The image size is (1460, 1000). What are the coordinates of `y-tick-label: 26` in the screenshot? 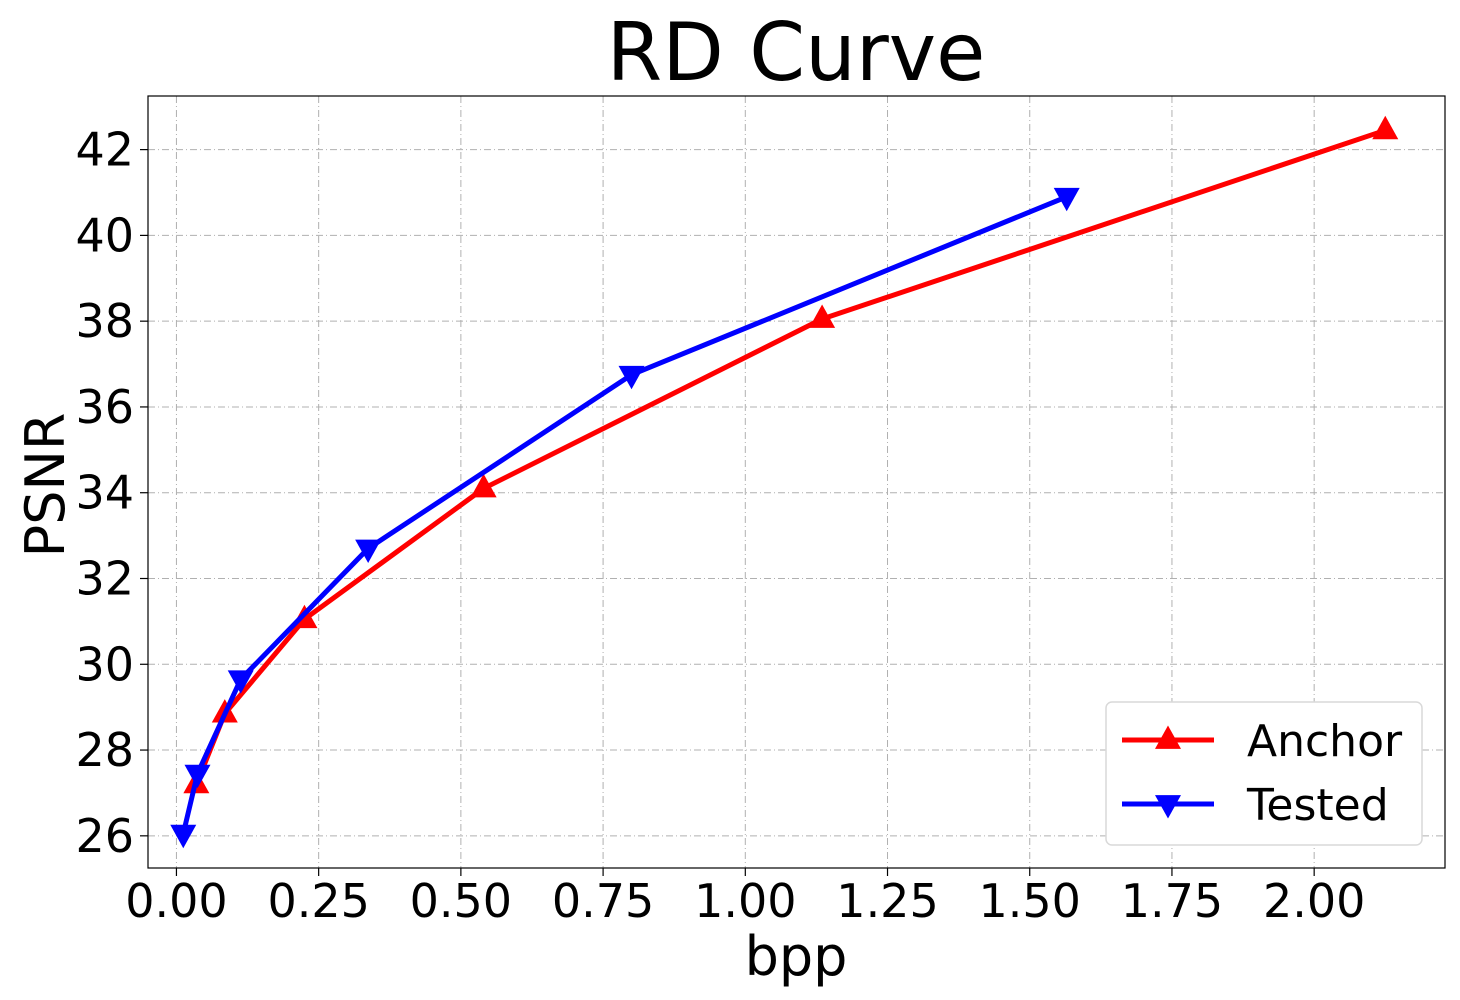 It's located at (104, 836).